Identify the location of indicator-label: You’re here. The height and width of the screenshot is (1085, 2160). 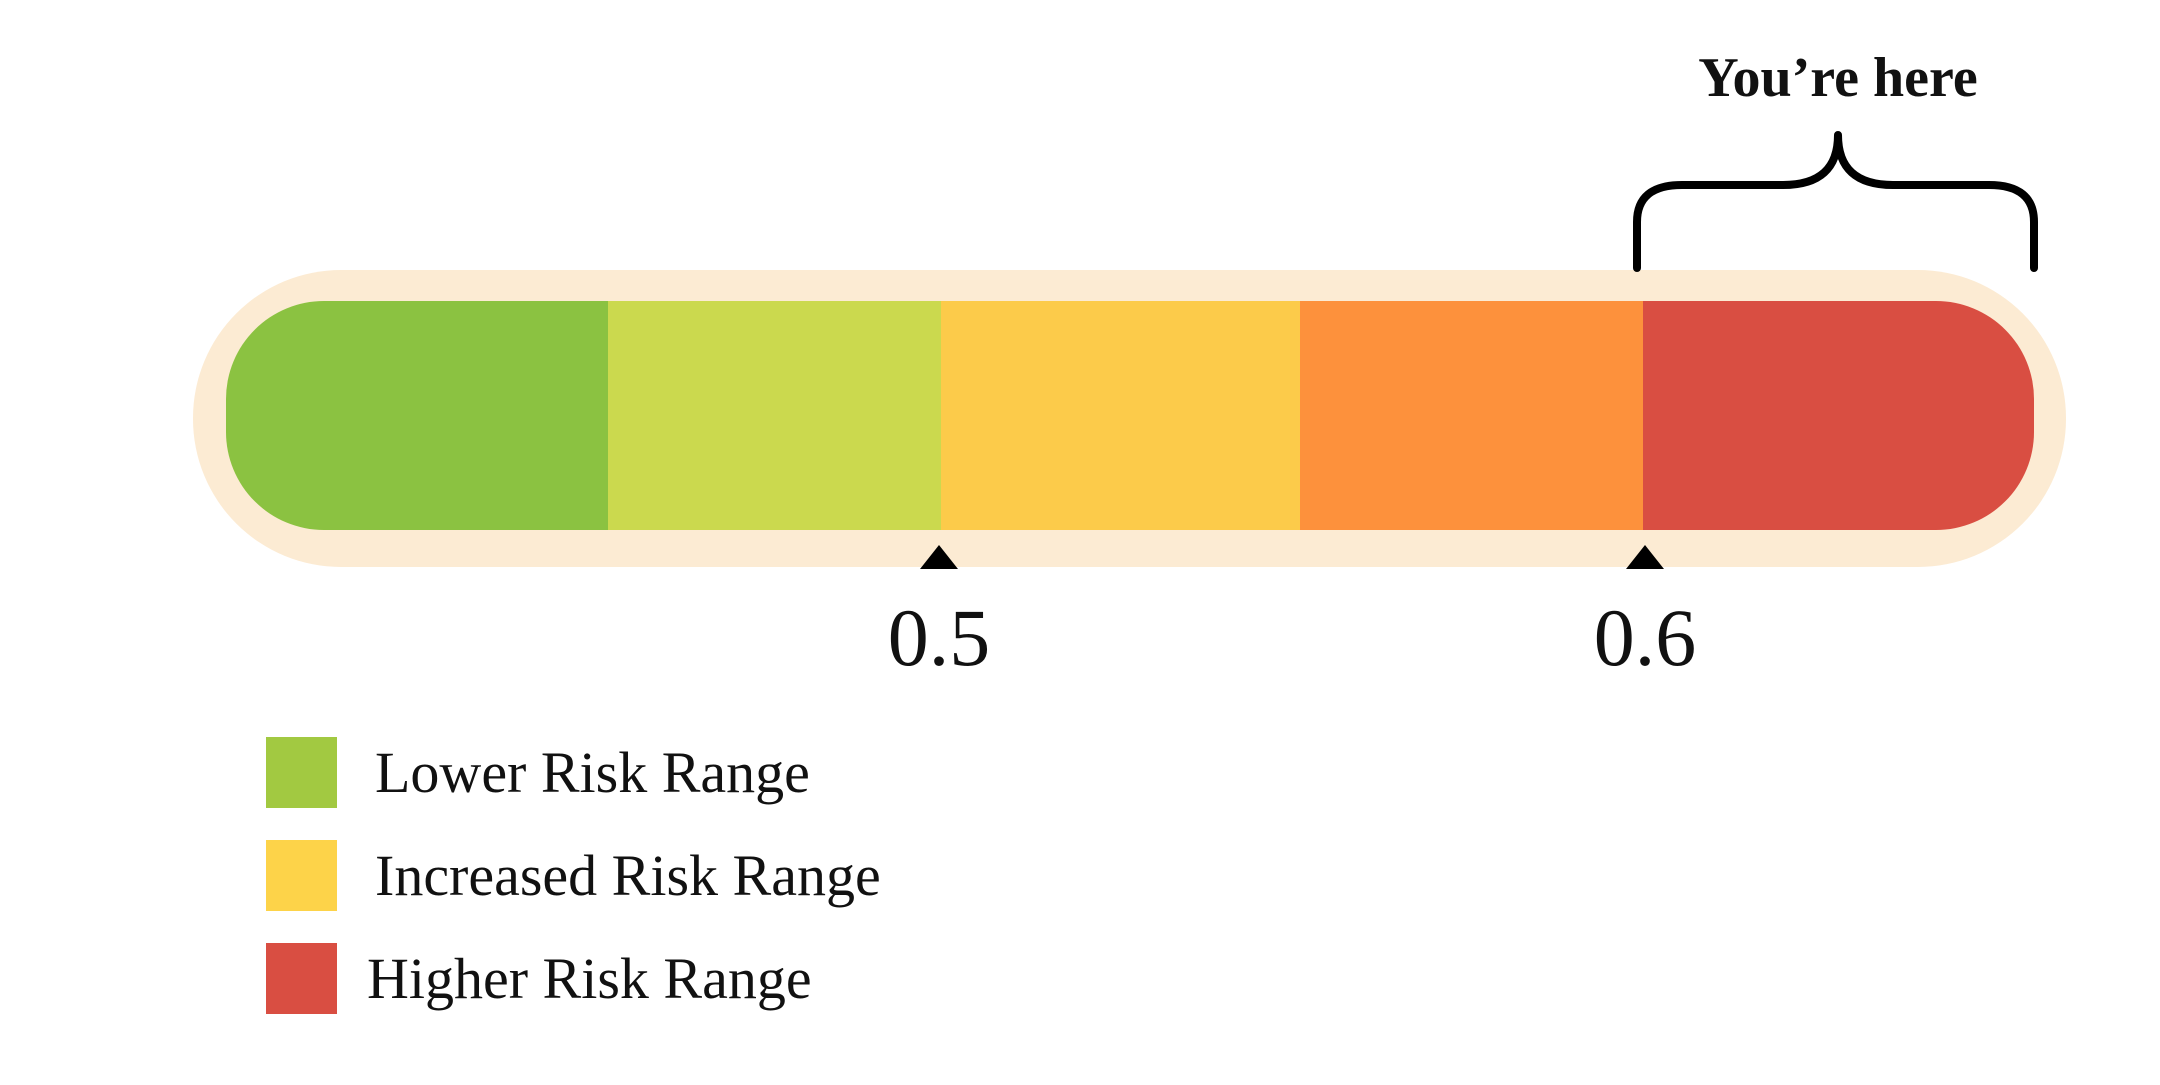
(1837, 78).